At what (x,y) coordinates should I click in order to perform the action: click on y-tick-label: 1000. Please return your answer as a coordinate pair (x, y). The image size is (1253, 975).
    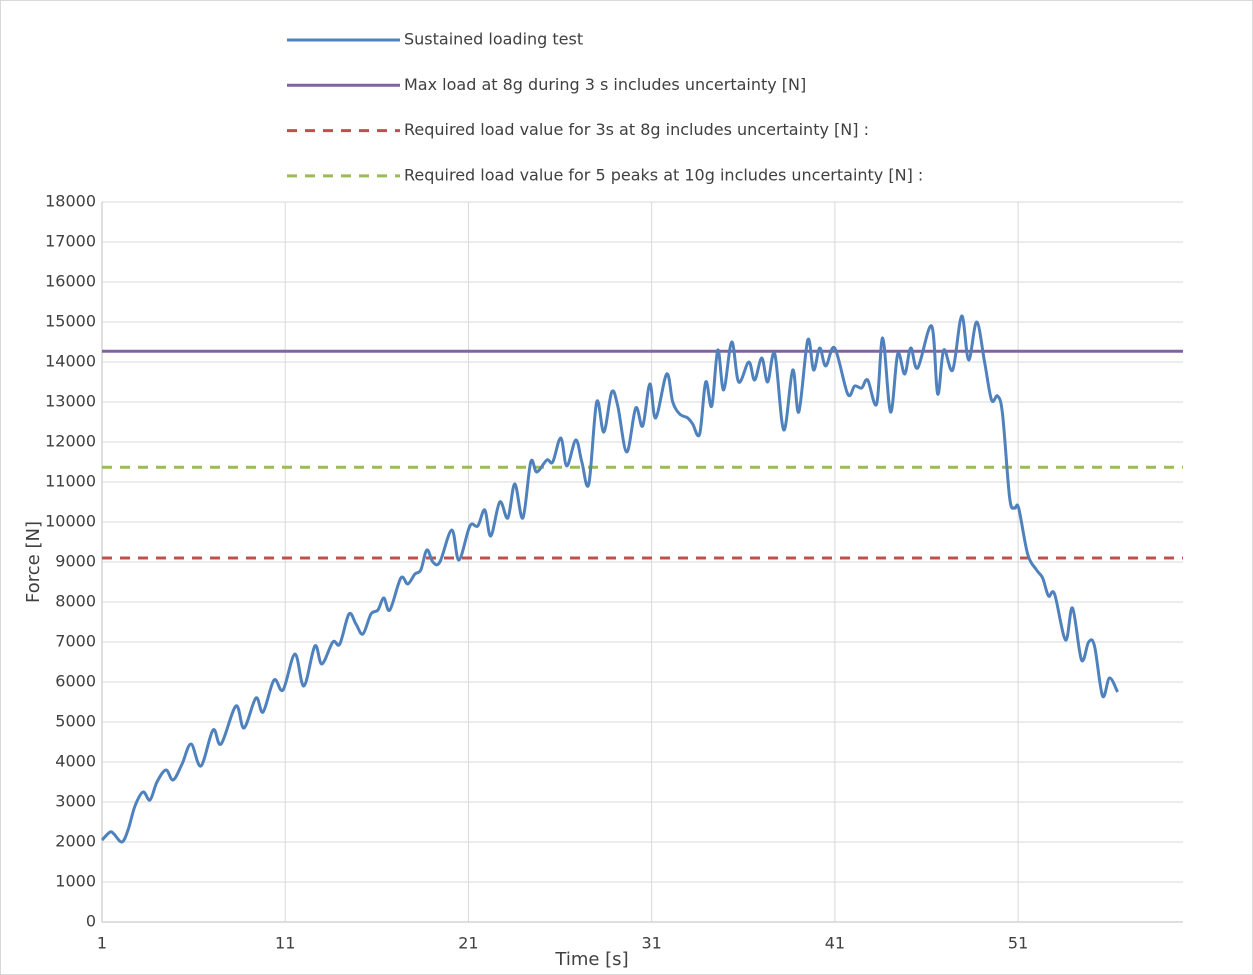
    Looking at the image, I should click on (75, 881).